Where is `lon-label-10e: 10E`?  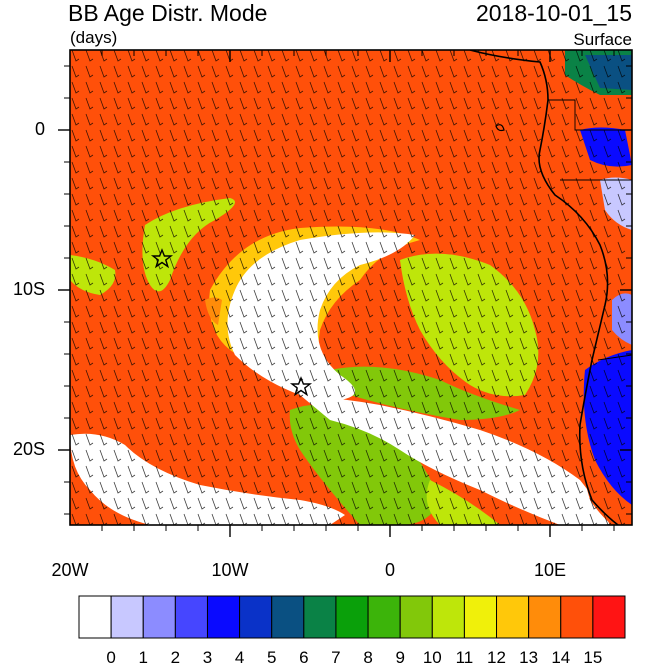 lon-label-10e: 10E is located at coordinates (550, 570).